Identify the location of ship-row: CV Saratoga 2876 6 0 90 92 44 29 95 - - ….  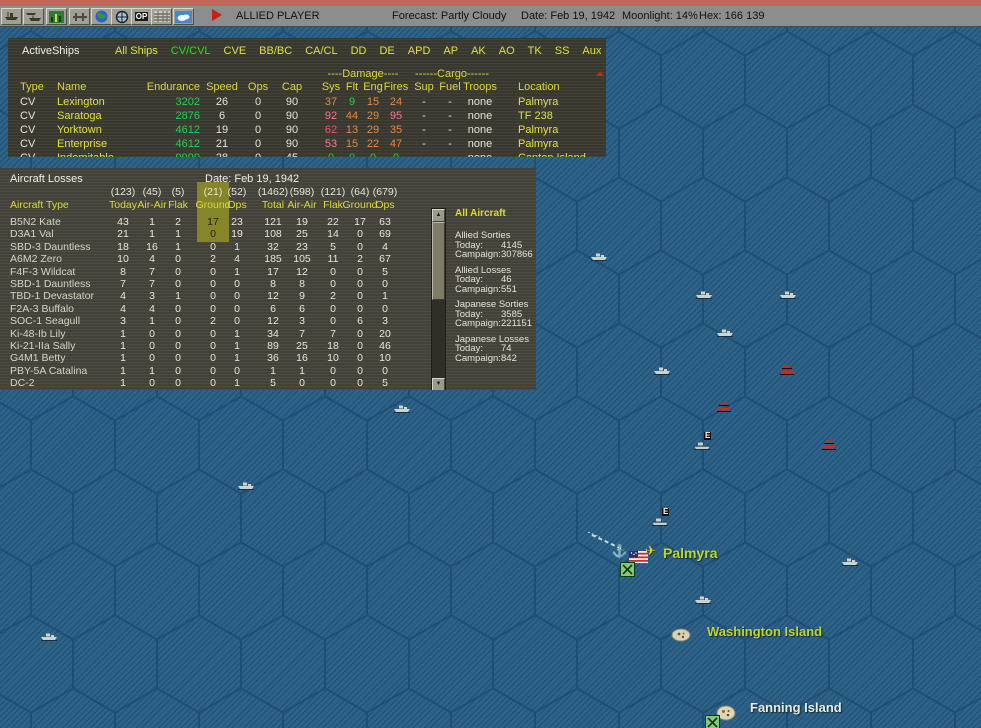
(286, 116).